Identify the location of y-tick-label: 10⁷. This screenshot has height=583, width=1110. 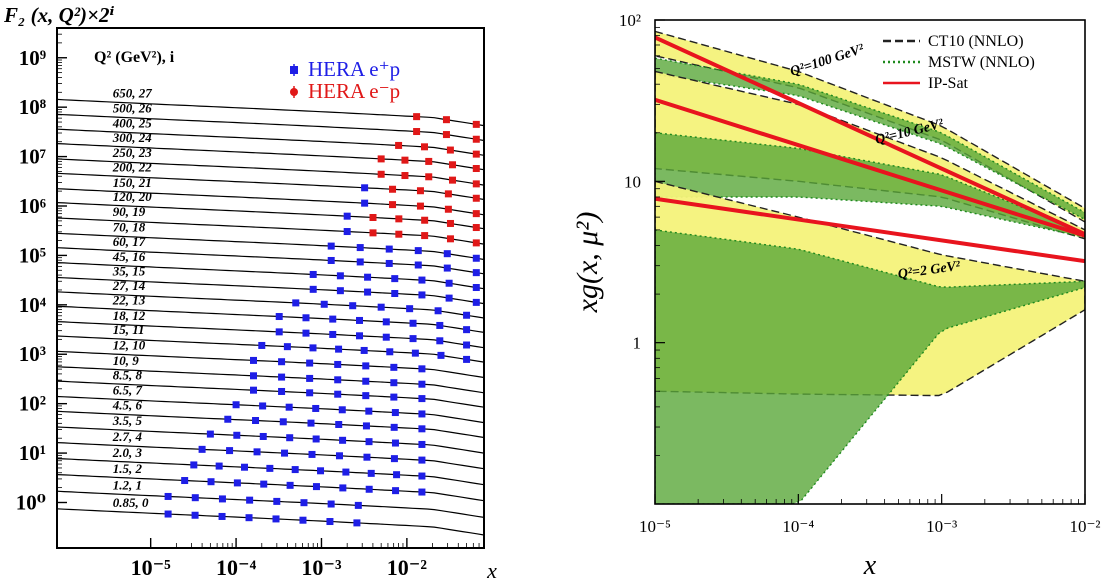
(32, 157).